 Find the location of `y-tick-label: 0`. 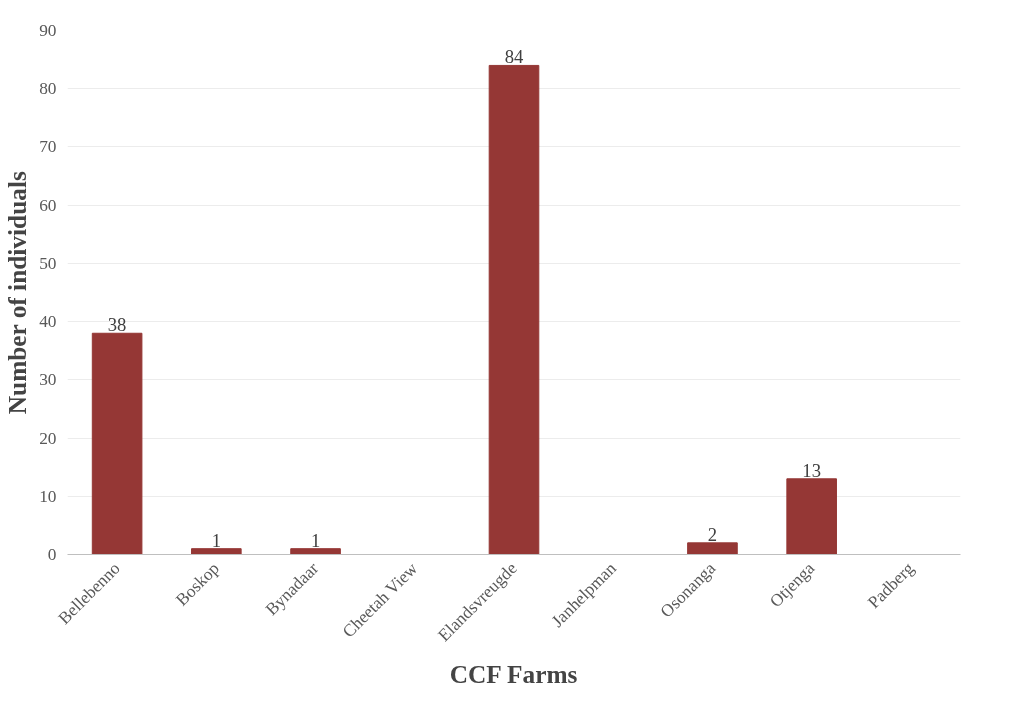

y-tick-label: 0 is located at coordinates (52, 554).